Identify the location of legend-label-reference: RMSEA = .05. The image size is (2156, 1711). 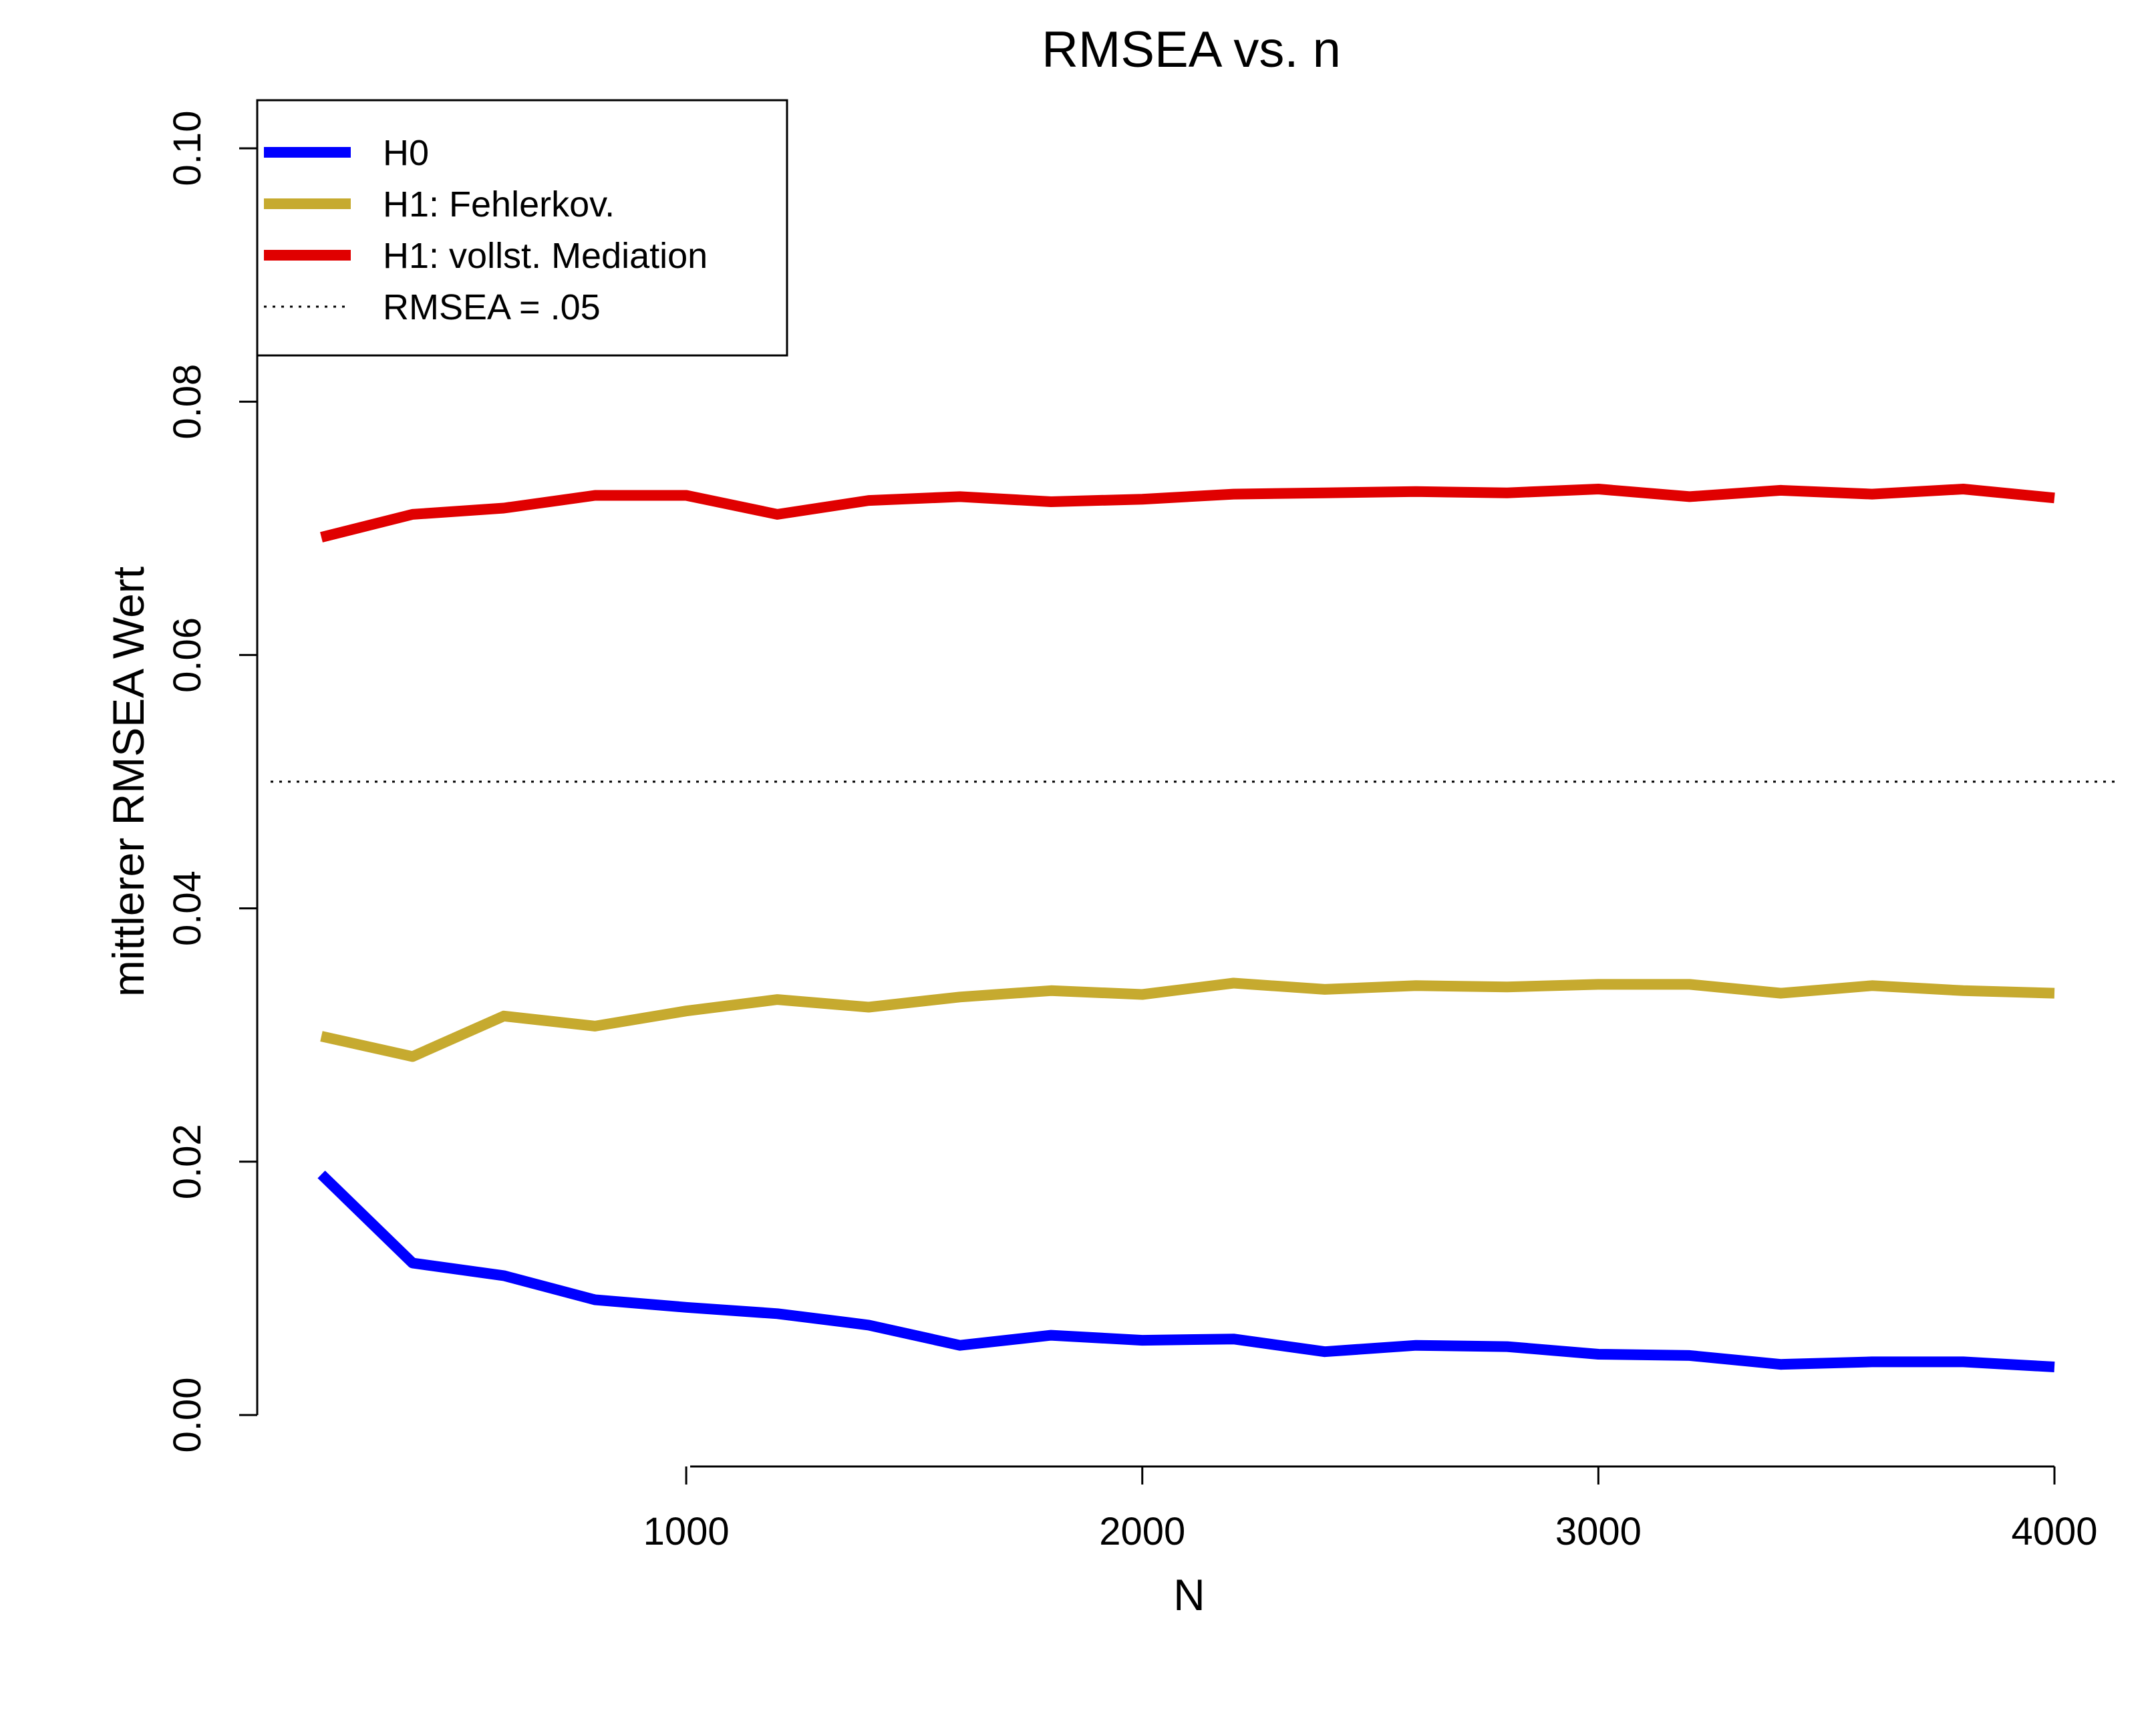
(492, 307).